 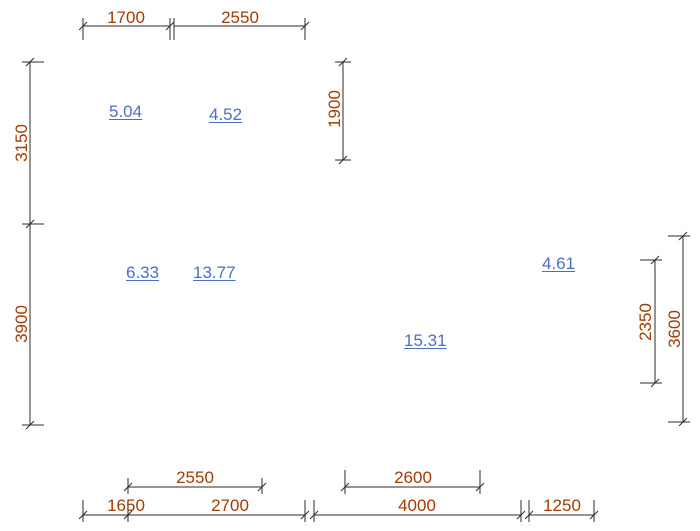 What do you see at coordinates (195, 477) in the screenshot?
I see `dim-label-bottom-inner-left: 2550` at bounding box center [195, 477].